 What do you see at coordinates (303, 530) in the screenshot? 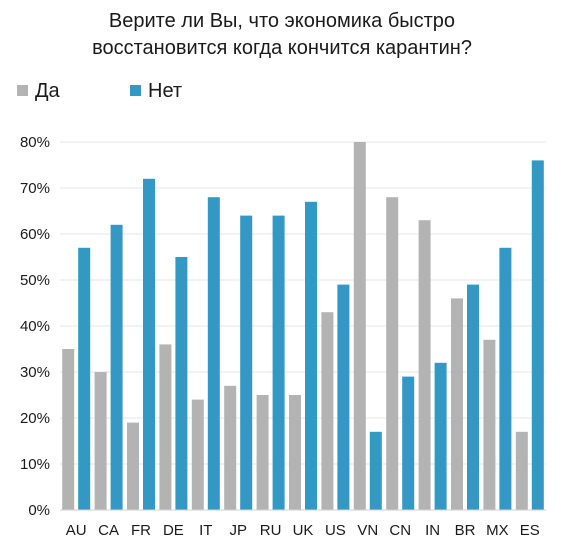
I see `x-tick-label: UK` at bounding box center [303, 530].